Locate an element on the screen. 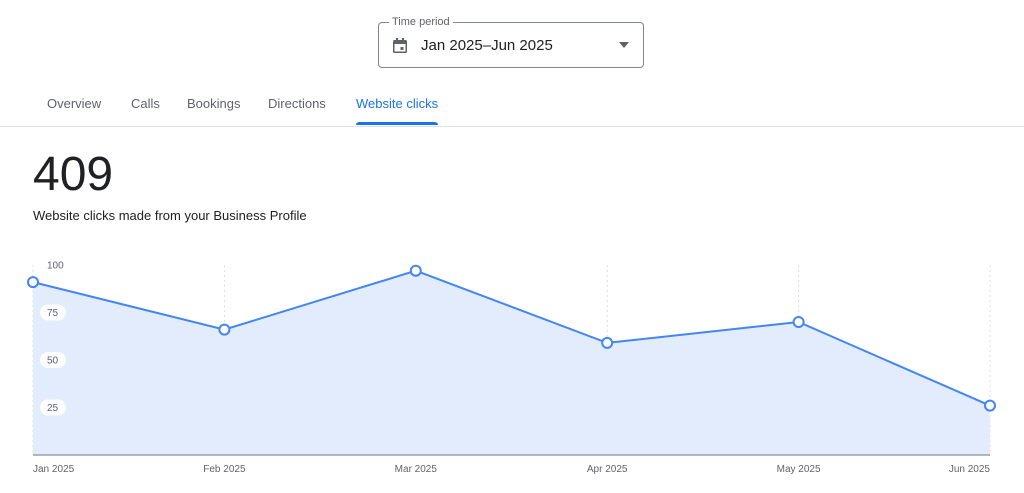 The image size is (1024, 493). tab-bookings: Bookings is located at coordinates (214, 103).